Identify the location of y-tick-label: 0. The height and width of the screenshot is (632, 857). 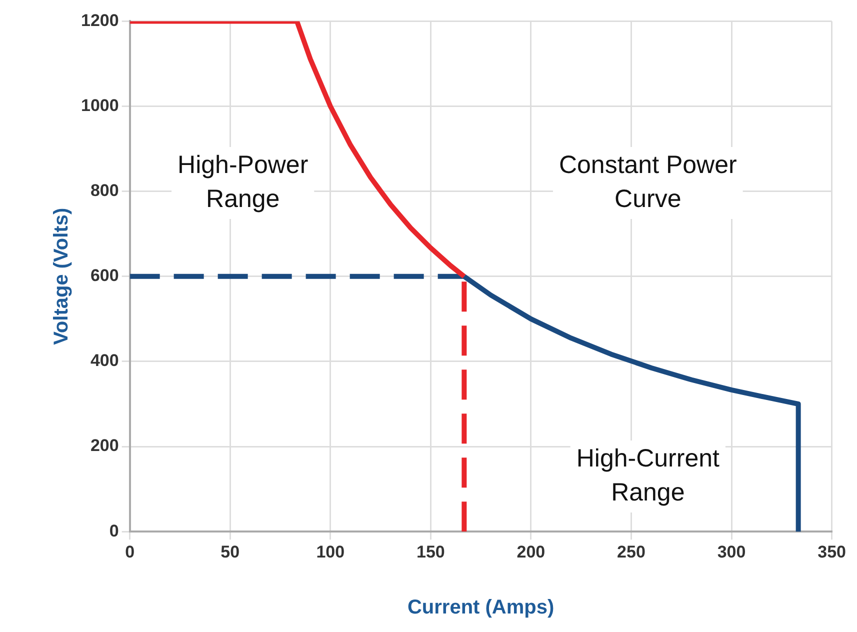
(114, 530).